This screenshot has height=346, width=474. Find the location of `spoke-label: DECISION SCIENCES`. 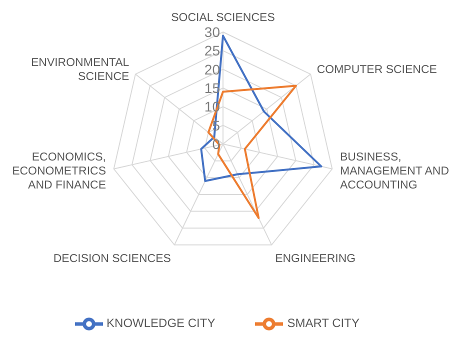

spoke-label: DECISION SCIENCES is located at coordinates (112, 259).